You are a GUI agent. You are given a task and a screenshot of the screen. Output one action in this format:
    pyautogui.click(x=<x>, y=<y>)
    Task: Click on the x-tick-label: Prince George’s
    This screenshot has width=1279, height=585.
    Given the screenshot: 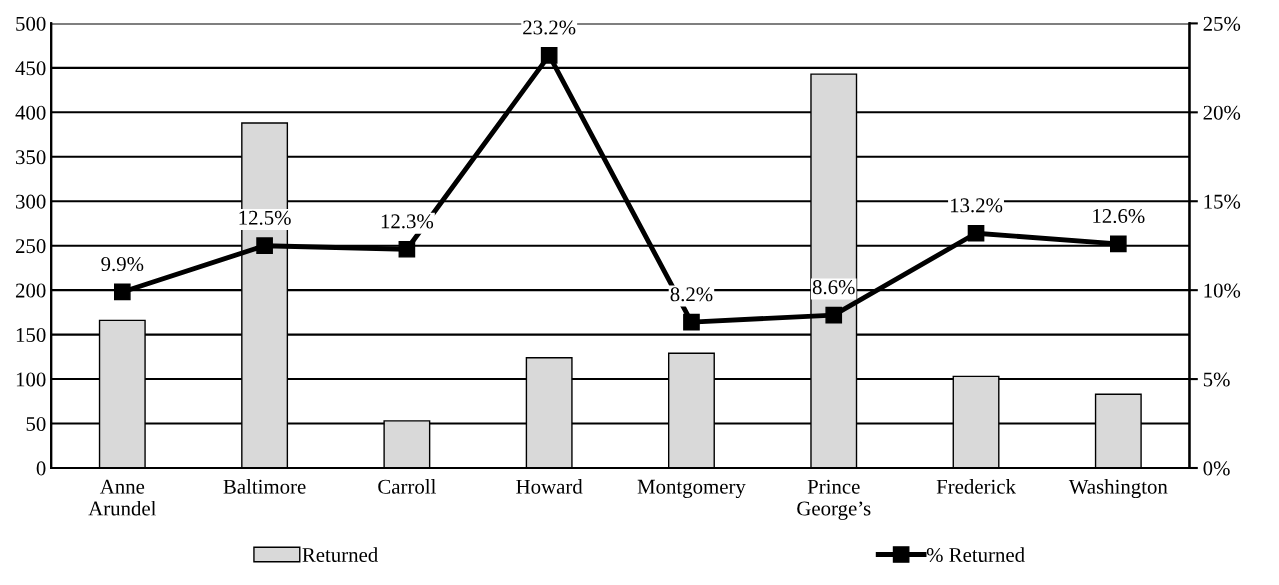 What is the action you would take?
    pyautogui.click(x=834, y=499)
    